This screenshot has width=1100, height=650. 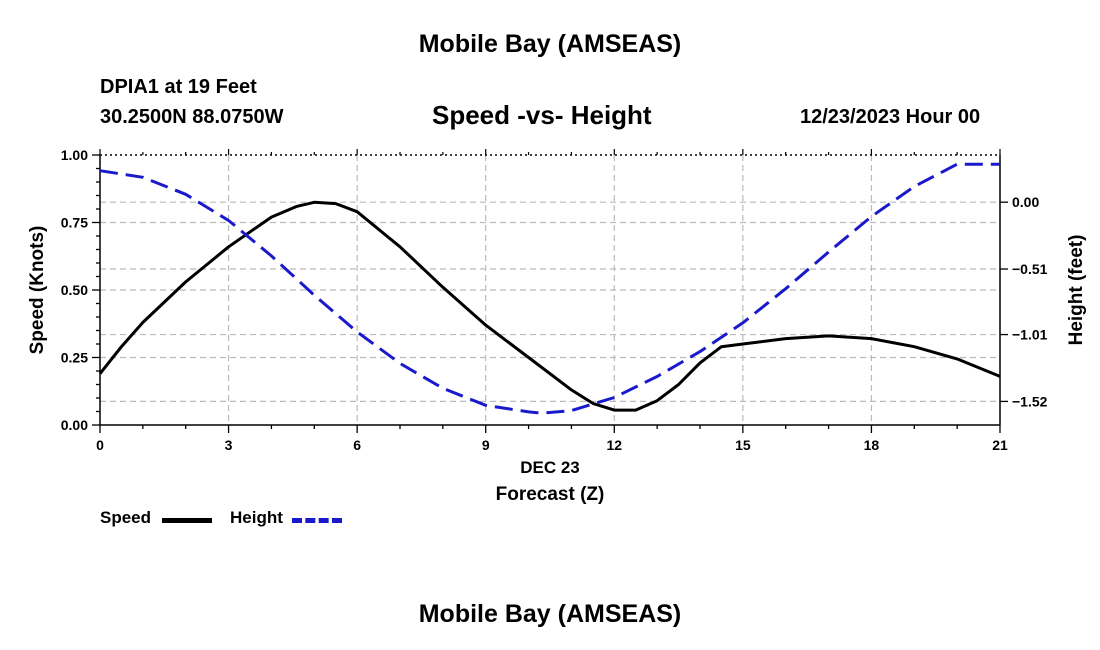 What do you see at coordinates (1076, 290) in the screenshot?
I see `y2-axis-title: Height (feet)` at bounding box center [1076, 290].